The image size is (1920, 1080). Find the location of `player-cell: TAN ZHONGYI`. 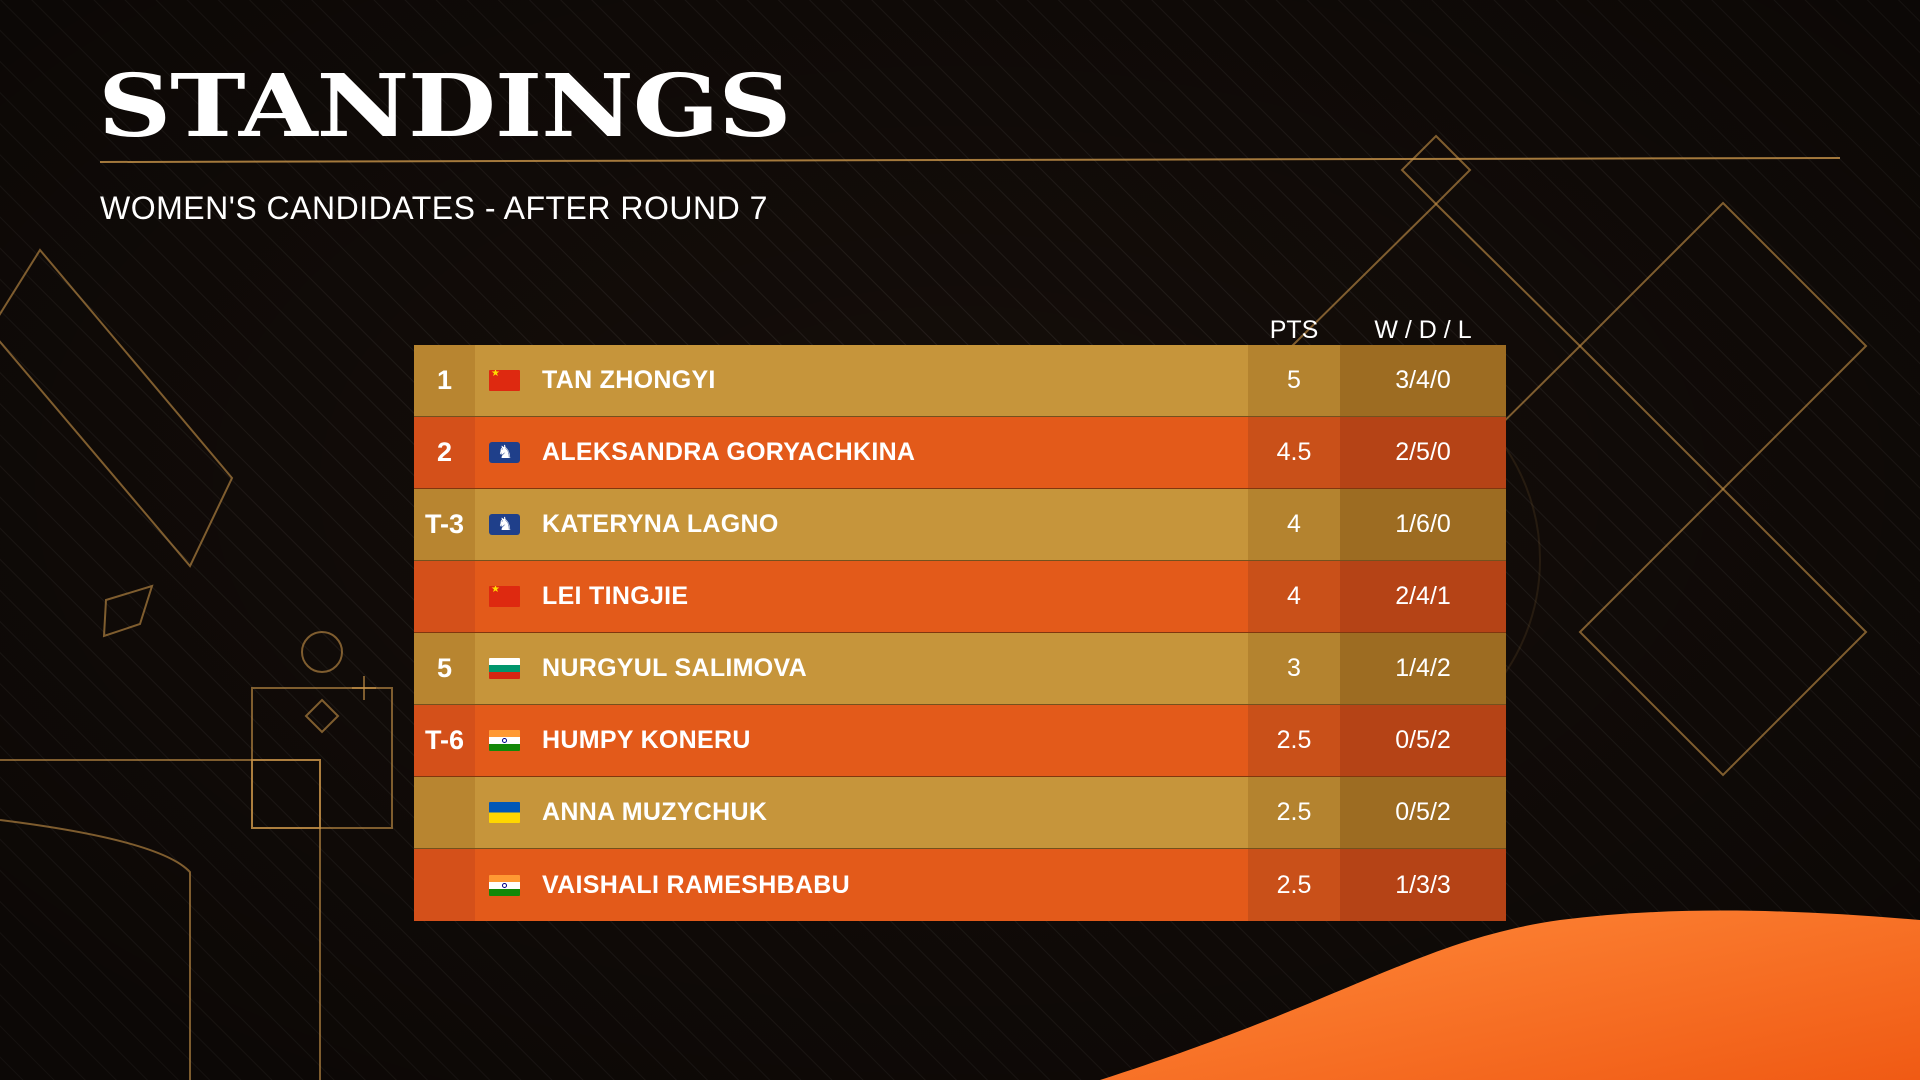

player-cell: TAN ZHONGYI is located at coordinates (861, 380).